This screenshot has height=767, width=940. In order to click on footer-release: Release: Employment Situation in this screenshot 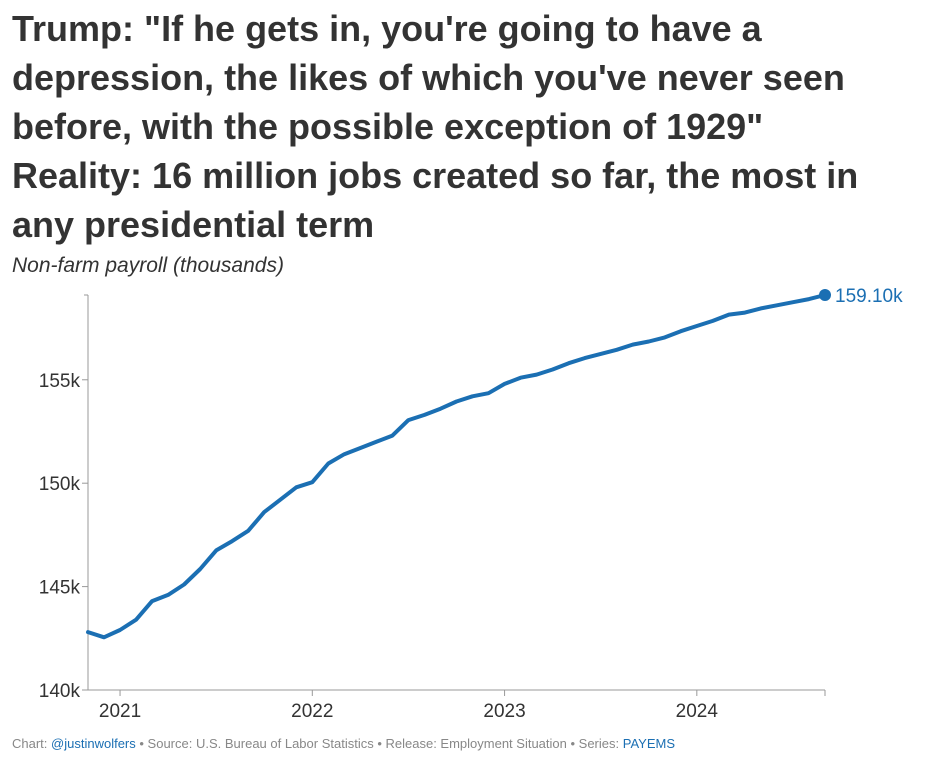, I will do `click(476, 743)`.